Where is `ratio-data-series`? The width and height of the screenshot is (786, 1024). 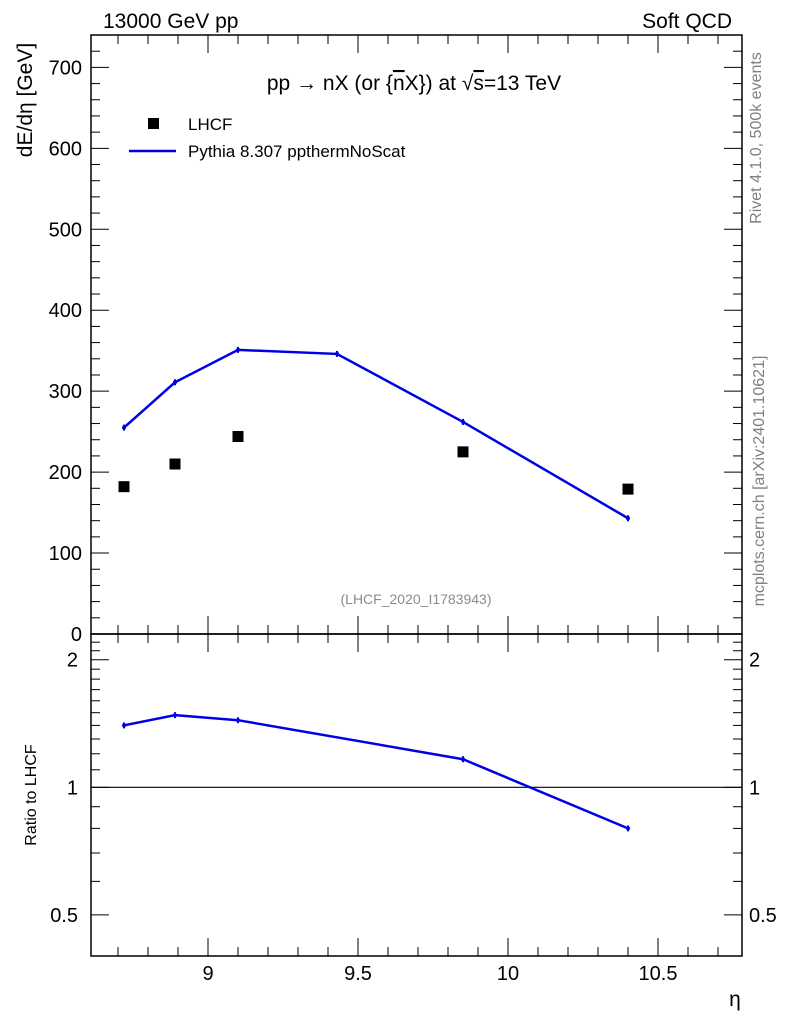
ratio-data-series is located at coordinates (376, 772).